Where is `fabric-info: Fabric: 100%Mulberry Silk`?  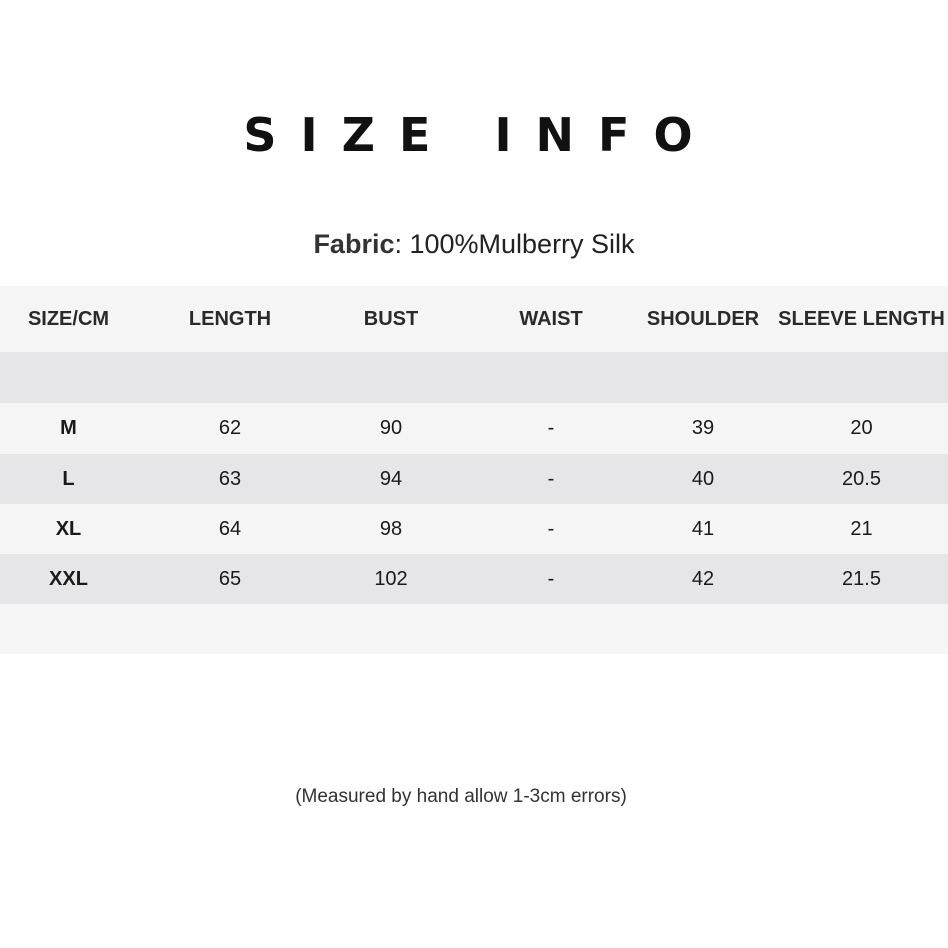 fabric-info: Fabric: 100%Mulberry Silk is located at coordinates (474, 244).